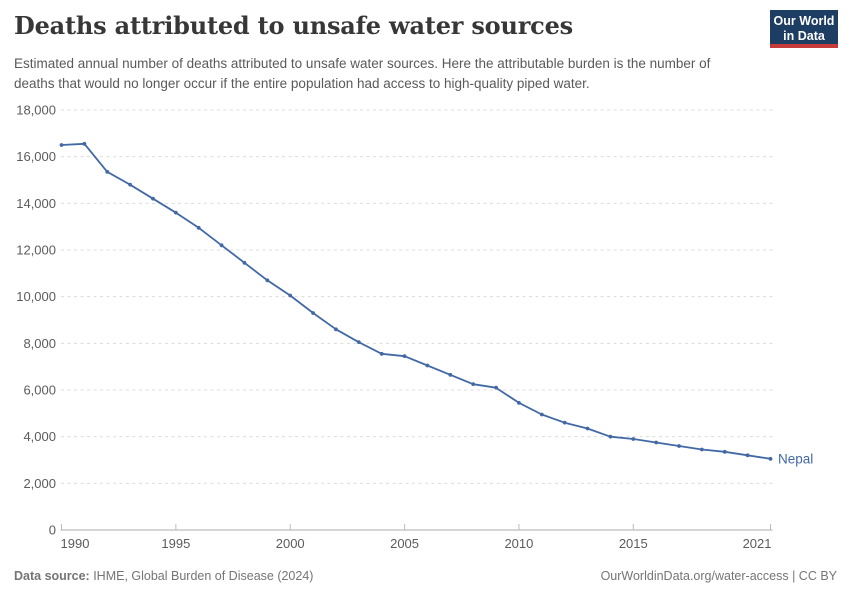  Describe the element at coordinates (36, 203) in the screenshot. I see `y-axis-tick-label: 14,000` at that location.